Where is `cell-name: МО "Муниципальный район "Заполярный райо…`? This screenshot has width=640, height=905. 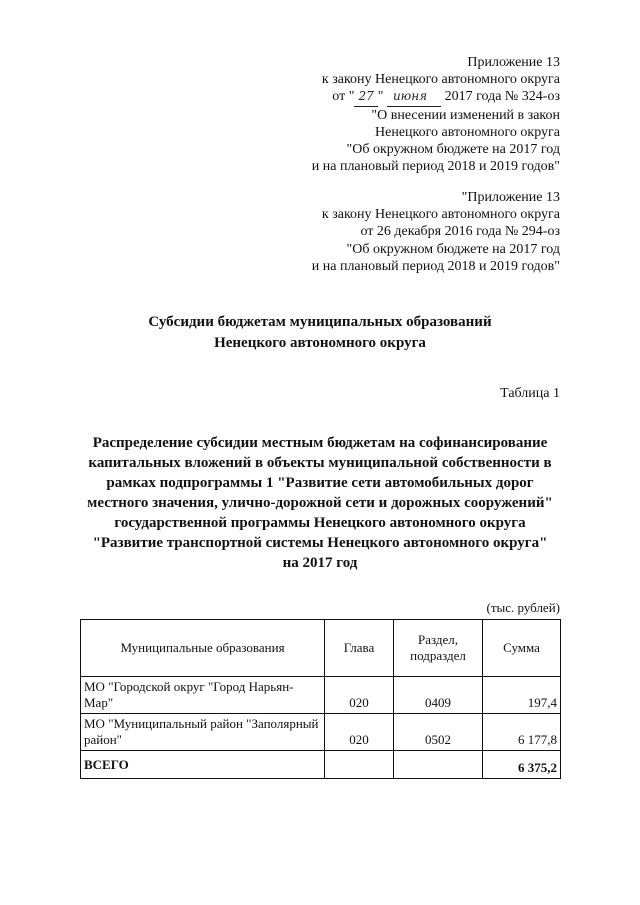
cell-name: МО "Муниципальный район "Заполярный райо… is located at coordinates (202, 732).